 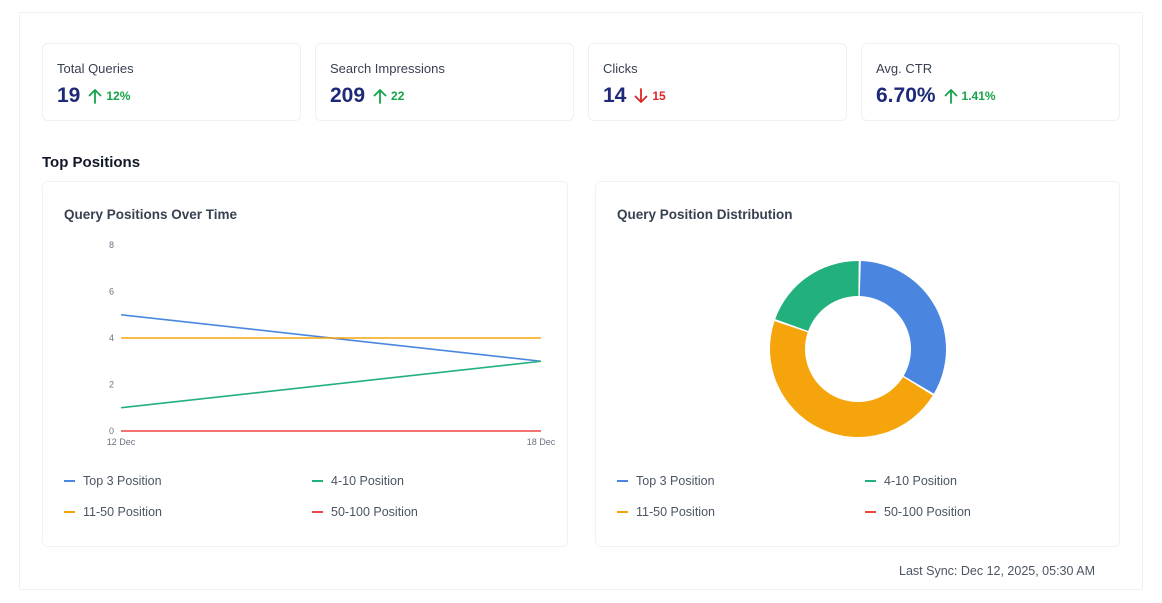 What do you see at coordinates (91, 162) in the screenshot?
I see `section-title: Top Positions` at bounding box center [91, 162].